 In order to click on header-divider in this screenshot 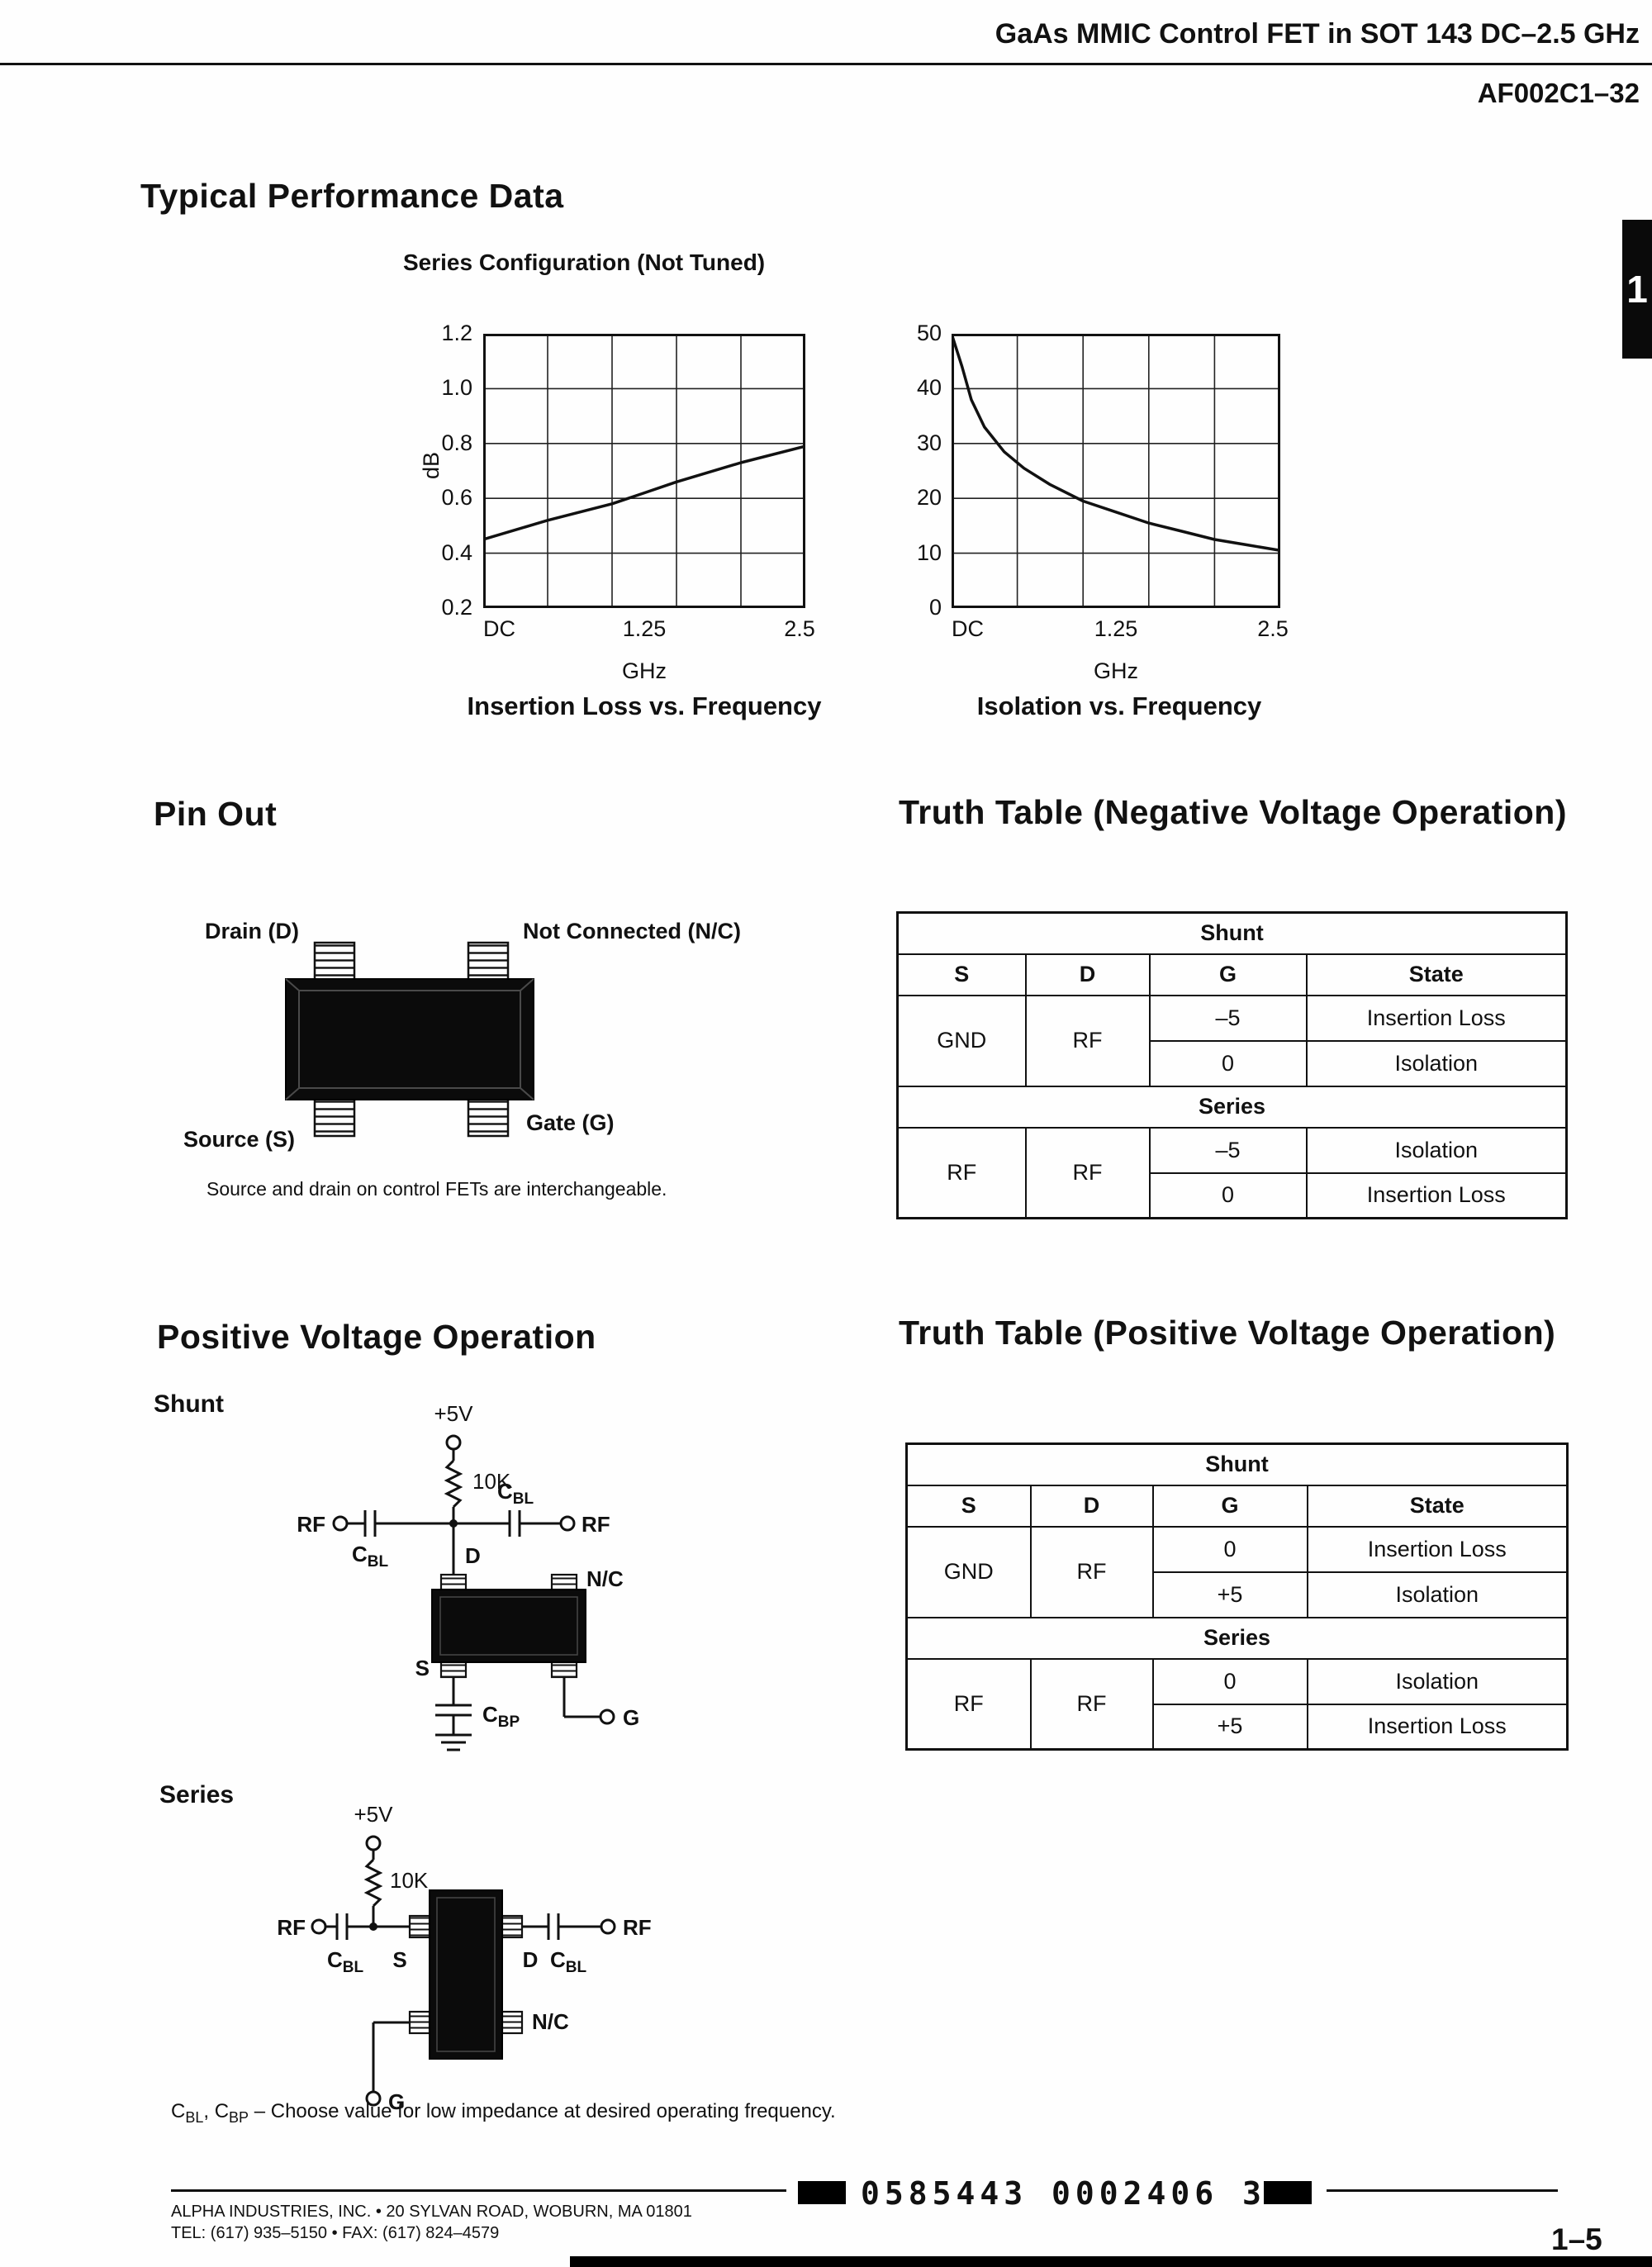, I will do `click(826, 64)`.